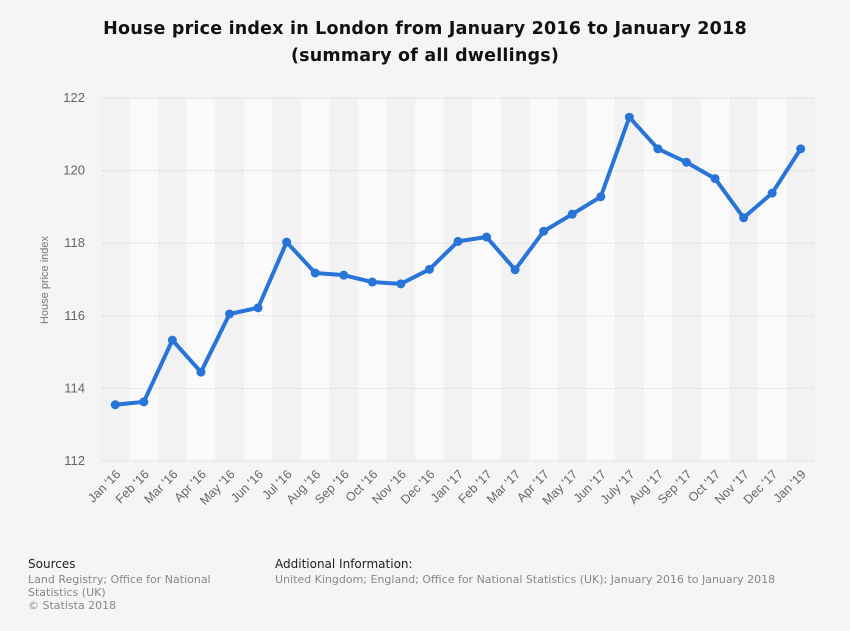 This screenshot has height=631, width=850. Describe the element at coordinates (72, 605) in the screenshot. I see `copyright-text: © Statista 2018` at that location.